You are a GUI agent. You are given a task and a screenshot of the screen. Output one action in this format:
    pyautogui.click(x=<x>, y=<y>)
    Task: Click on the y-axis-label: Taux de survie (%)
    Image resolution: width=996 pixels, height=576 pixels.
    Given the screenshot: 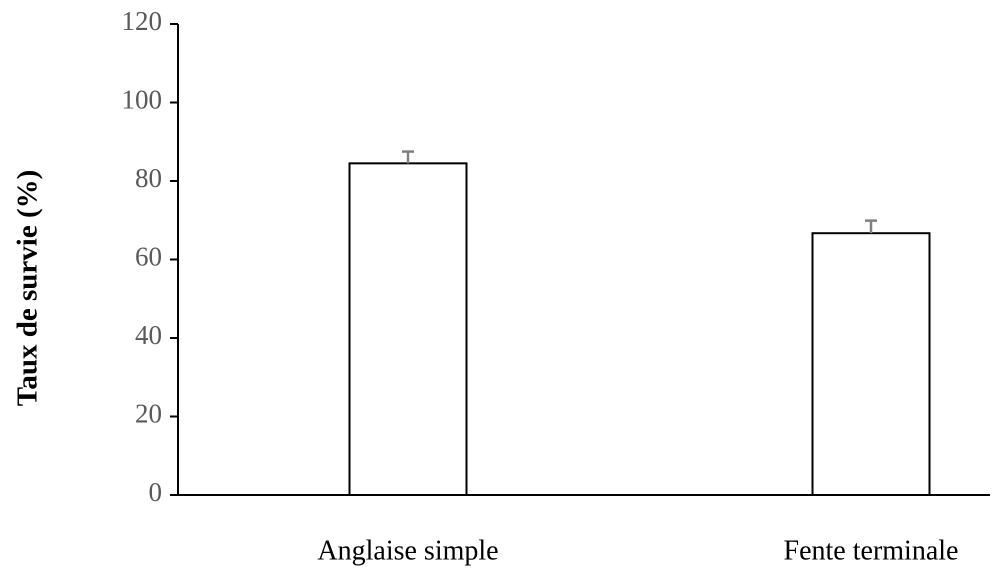 What is the action you would take?
    pyautogui.click(x=28, y=288)
    